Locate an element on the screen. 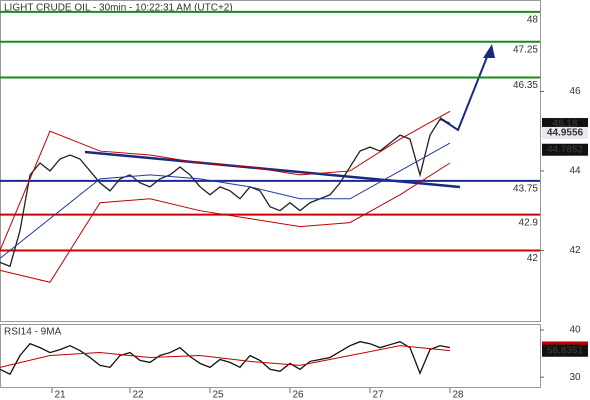 The height and width of the screenshot is (400, 590). x-tick-label: 25 is located at coordinates (218, 395).